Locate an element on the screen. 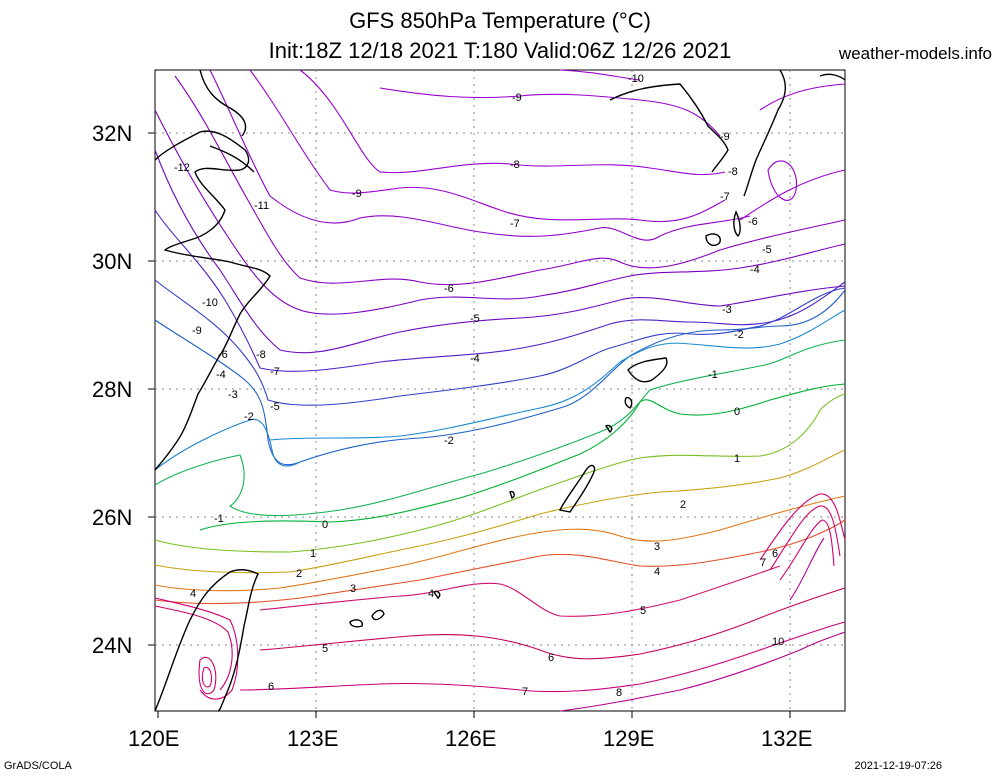 This screenshot has height=779, width=1000. lon-label-123e: 123E is located at coordinates (312, 738).